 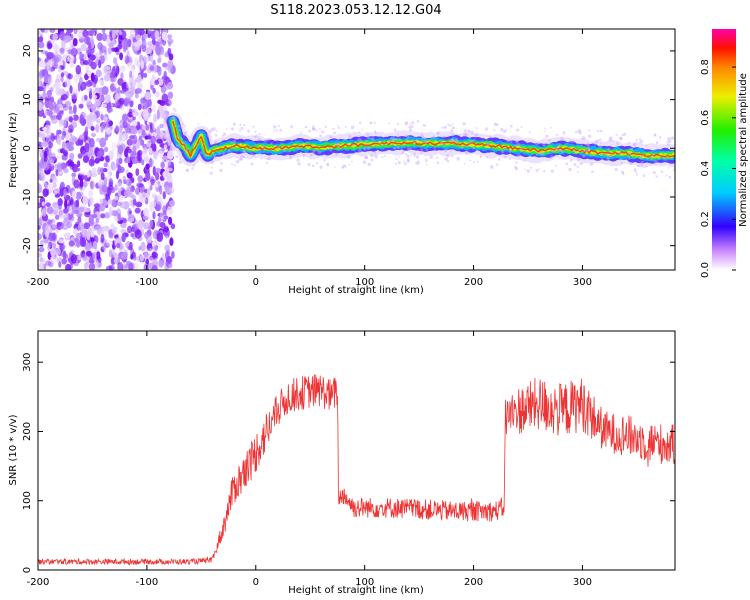 What do you see at coordinates (705, 270) in the screenshot?
I see `colorbar-tick-label: 0.0` at bounding box center [705, 270].